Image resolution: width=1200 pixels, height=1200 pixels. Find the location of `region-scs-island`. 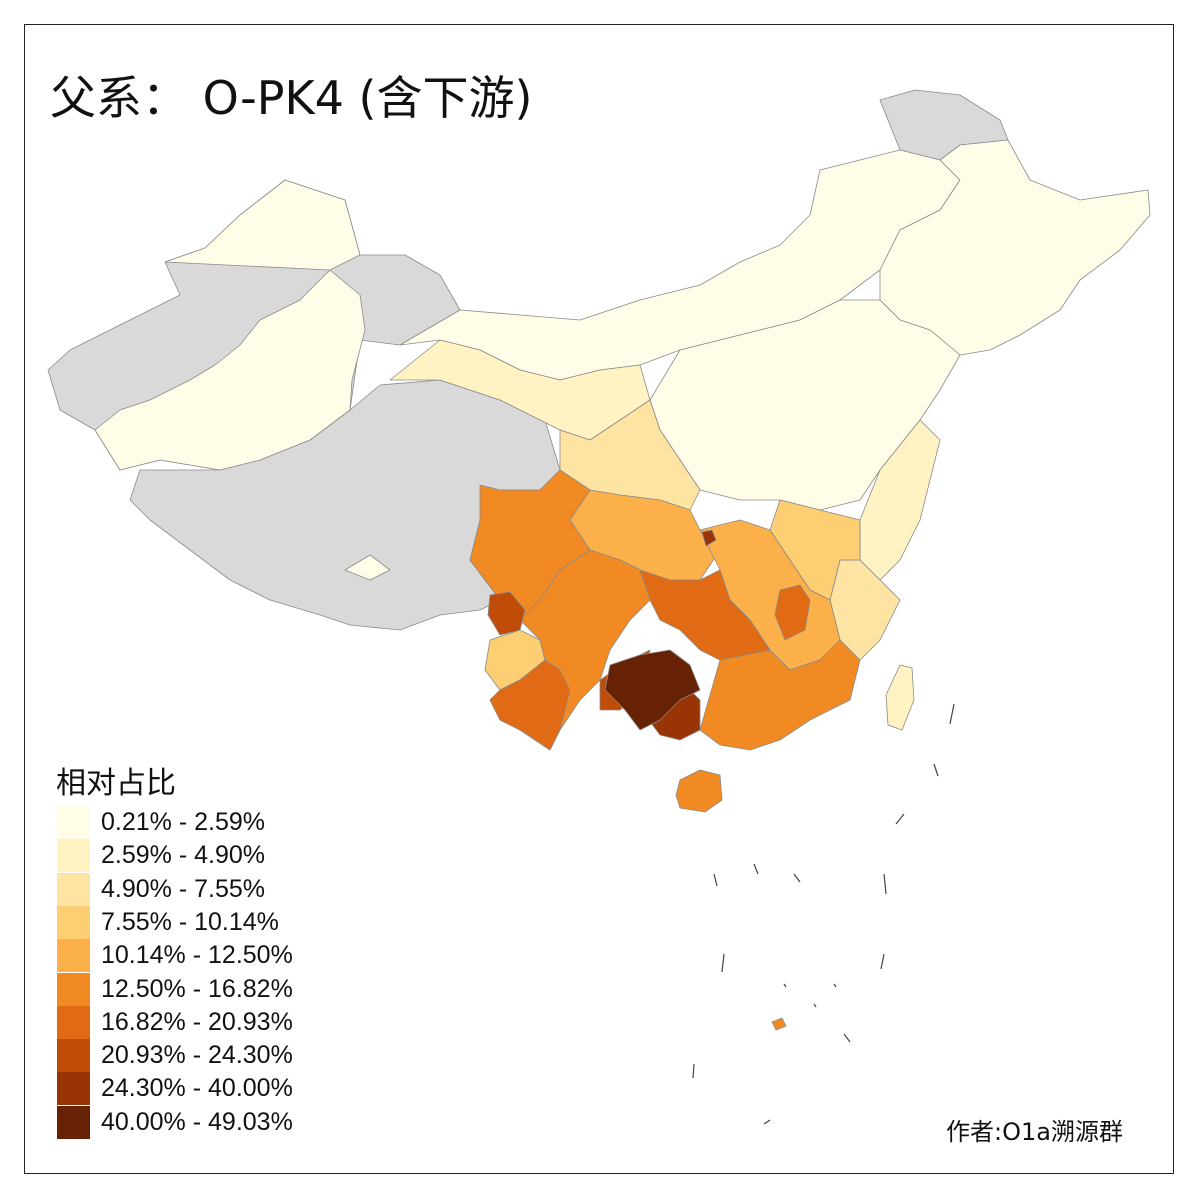

region-scs-island is located at coordinates (779, 1024).